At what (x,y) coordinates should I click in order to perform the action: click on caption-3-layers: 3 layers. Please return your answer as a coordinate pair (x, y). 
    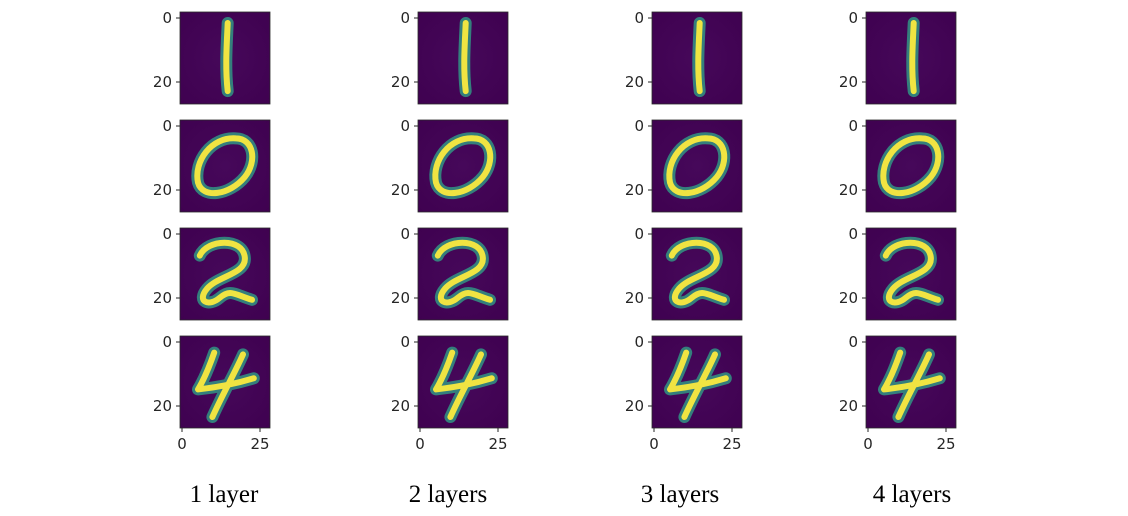
    Looking at the image, I should click on (680, 494).